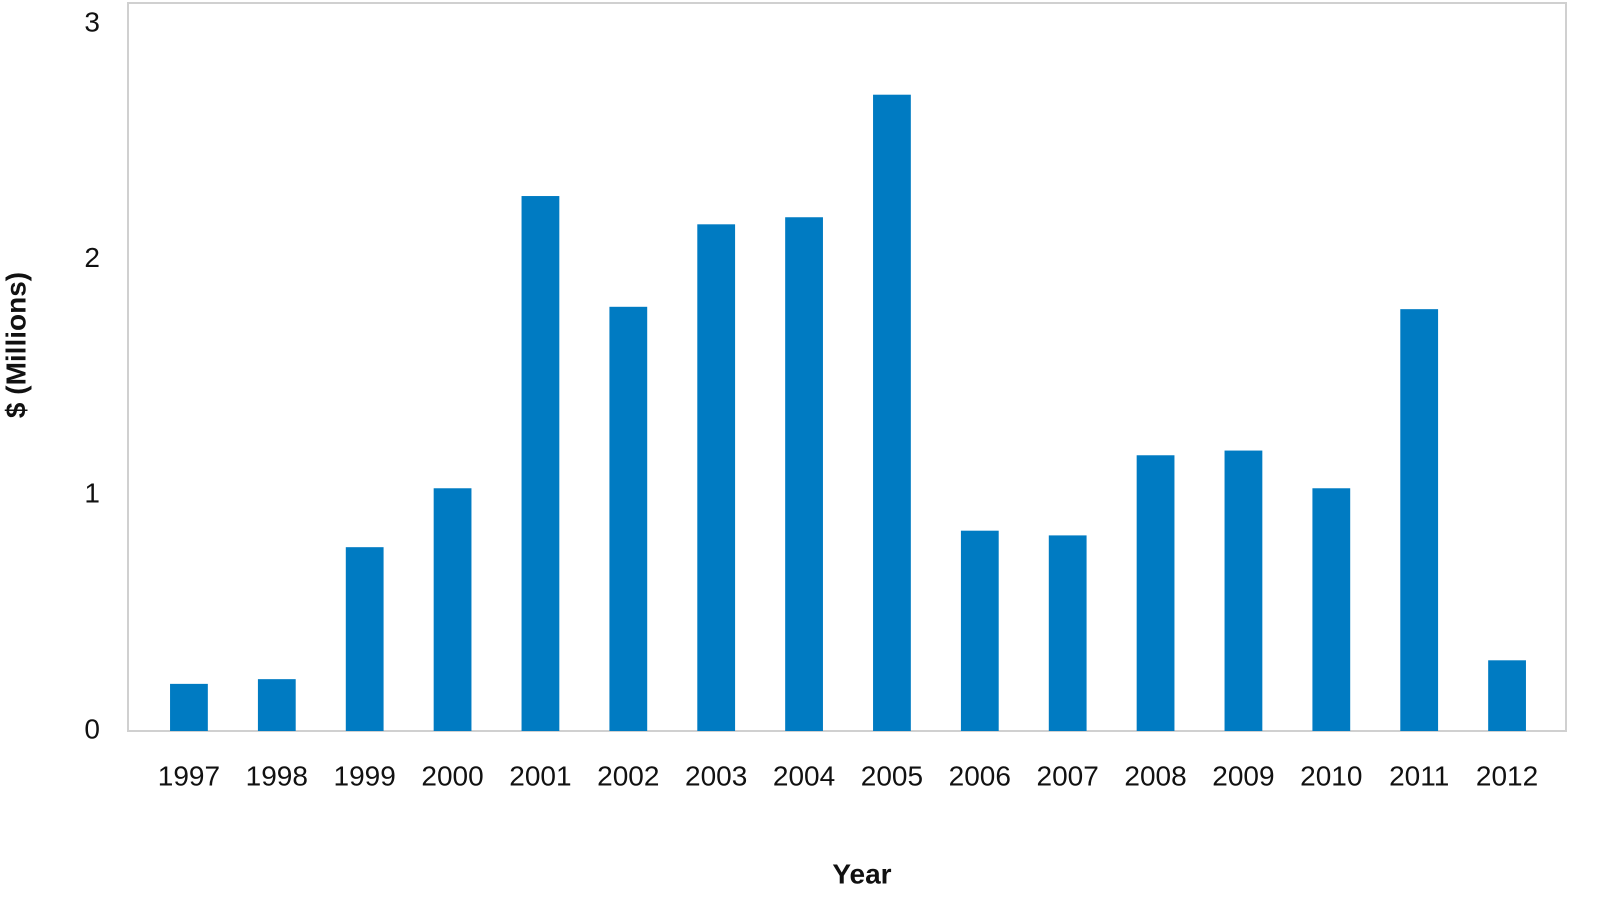  What do you see at coordinates (452, 775) in the screenshot?
I see `x-tick-label: 2000` at bounding box center [452, 775].